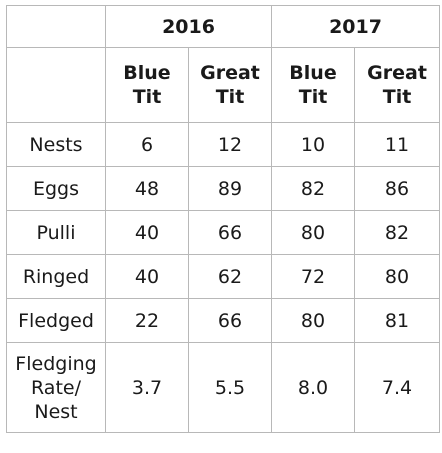 The height and width of the screenshot is (453, 442). What do you see at coordinates (397, 144) in the screenshot?
I see `table-cell: 11` at bounding box center [397, 144].